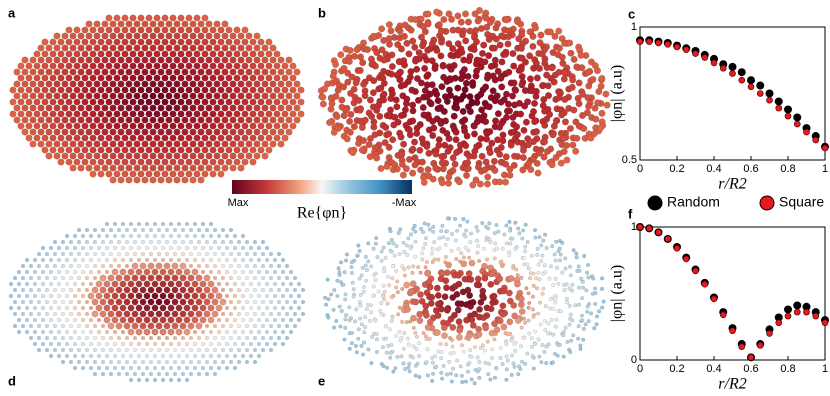 The height and width of the screenshot is (396, 830). What do you see at coordinates (655, 203) in the screenshot?
I see `legend-marker` at bounding box center [655, 203].